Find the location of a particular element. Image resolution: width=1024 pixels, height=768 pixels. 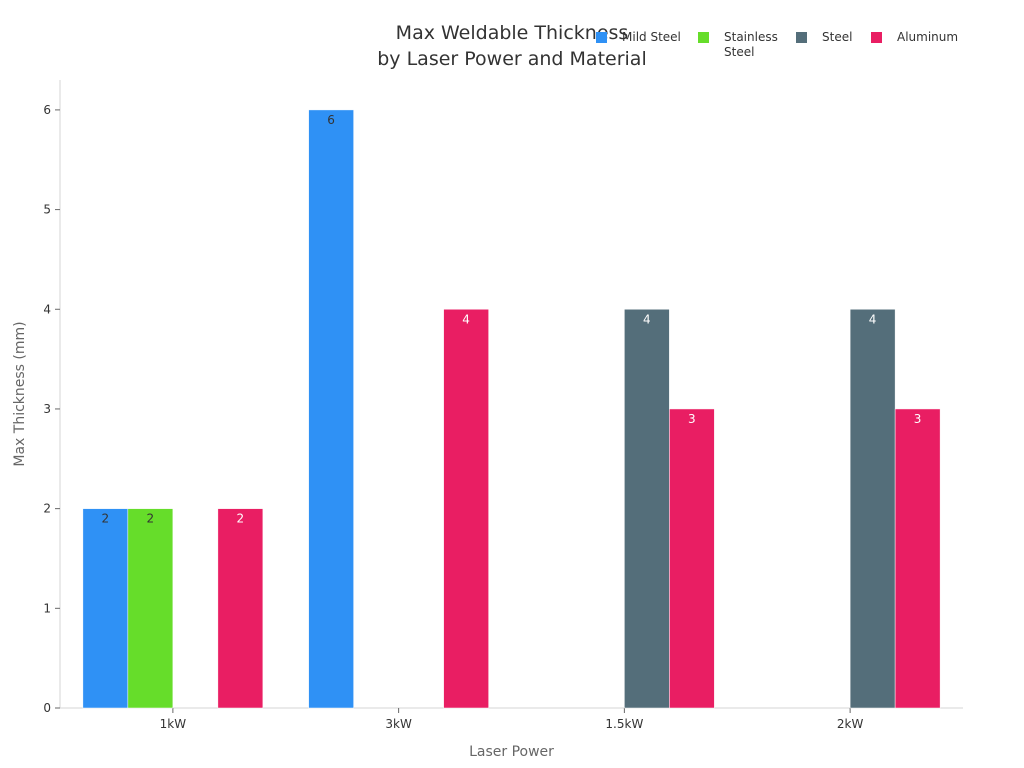

bar-steel-2kw is located at coordinates (872, 509).